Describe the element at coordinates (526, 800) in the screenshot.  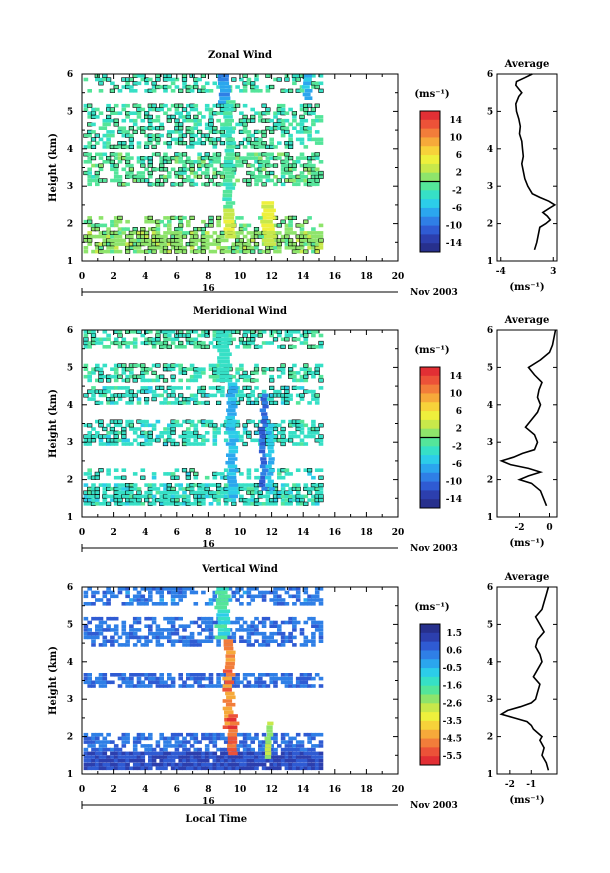
I see `average-x-label: (ms⁻¹)` at that location.